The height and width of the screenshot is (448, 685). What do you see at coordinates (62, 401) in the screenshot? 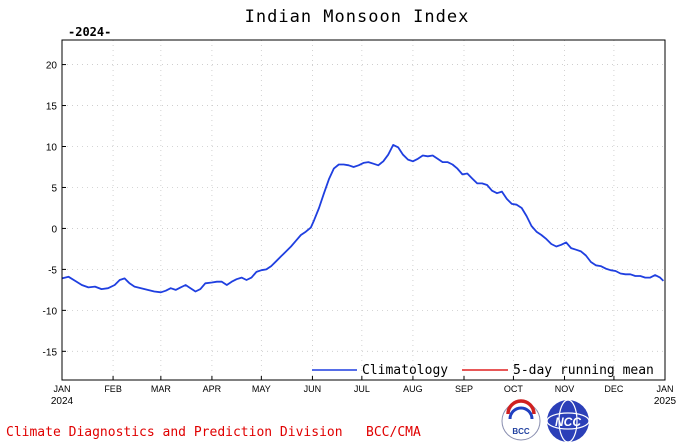
I see `x-tick-year-label: 2024` at bounding box center [62, 401].